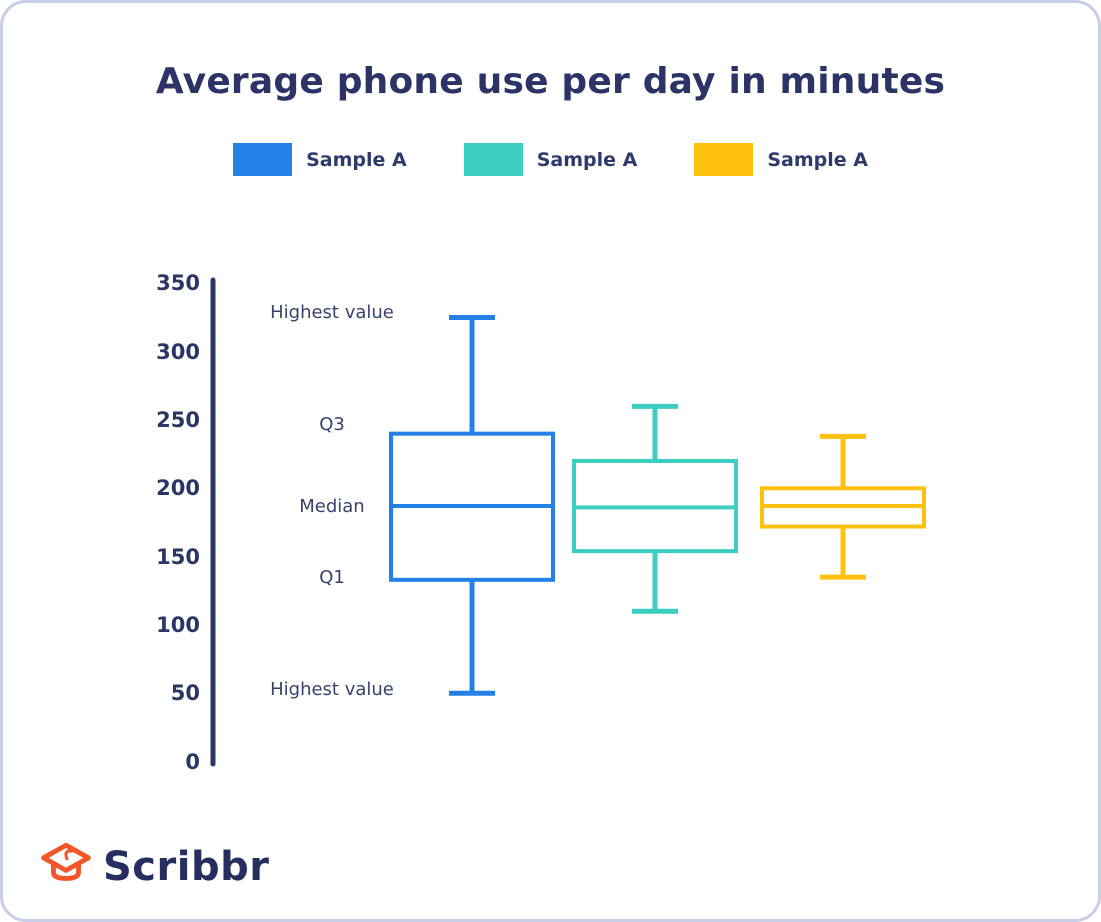 This screenshot has width=1101, height=922. I want to click on graduation-cap-icon, so click(66, 867).